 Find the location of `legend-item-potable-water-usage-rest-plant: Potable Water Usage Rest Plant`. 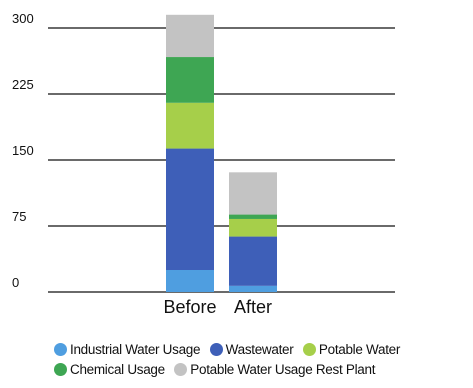

legend-item-potable-water-usage-rest-plant: Potable Water Usage Rest Plant is located at coordinates (274, 369).